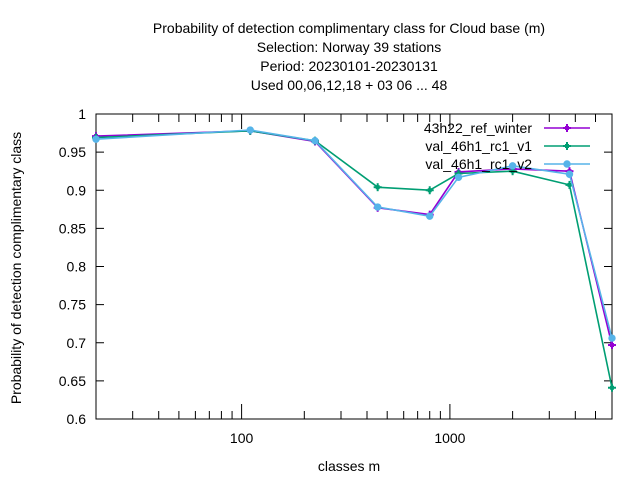 The width and height of the screenshot is (640, 480). What do you see at coordinates (349, 466) in the screenshot?
I see `x-axis-label: classes m` at bounding box center [349, 466].